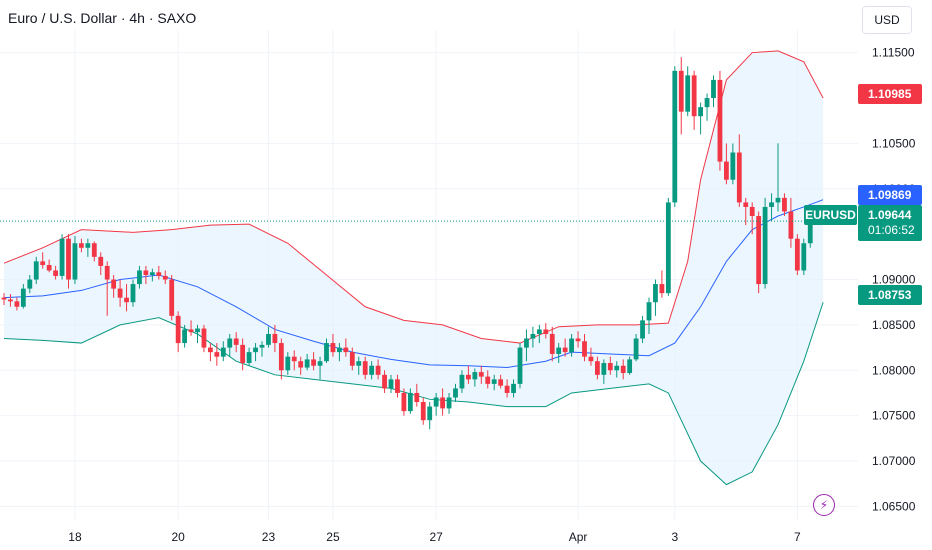 The height and width of the screenshot is (550, 932). I want to click on lightning-icon: ⚡, so click(824, 505).